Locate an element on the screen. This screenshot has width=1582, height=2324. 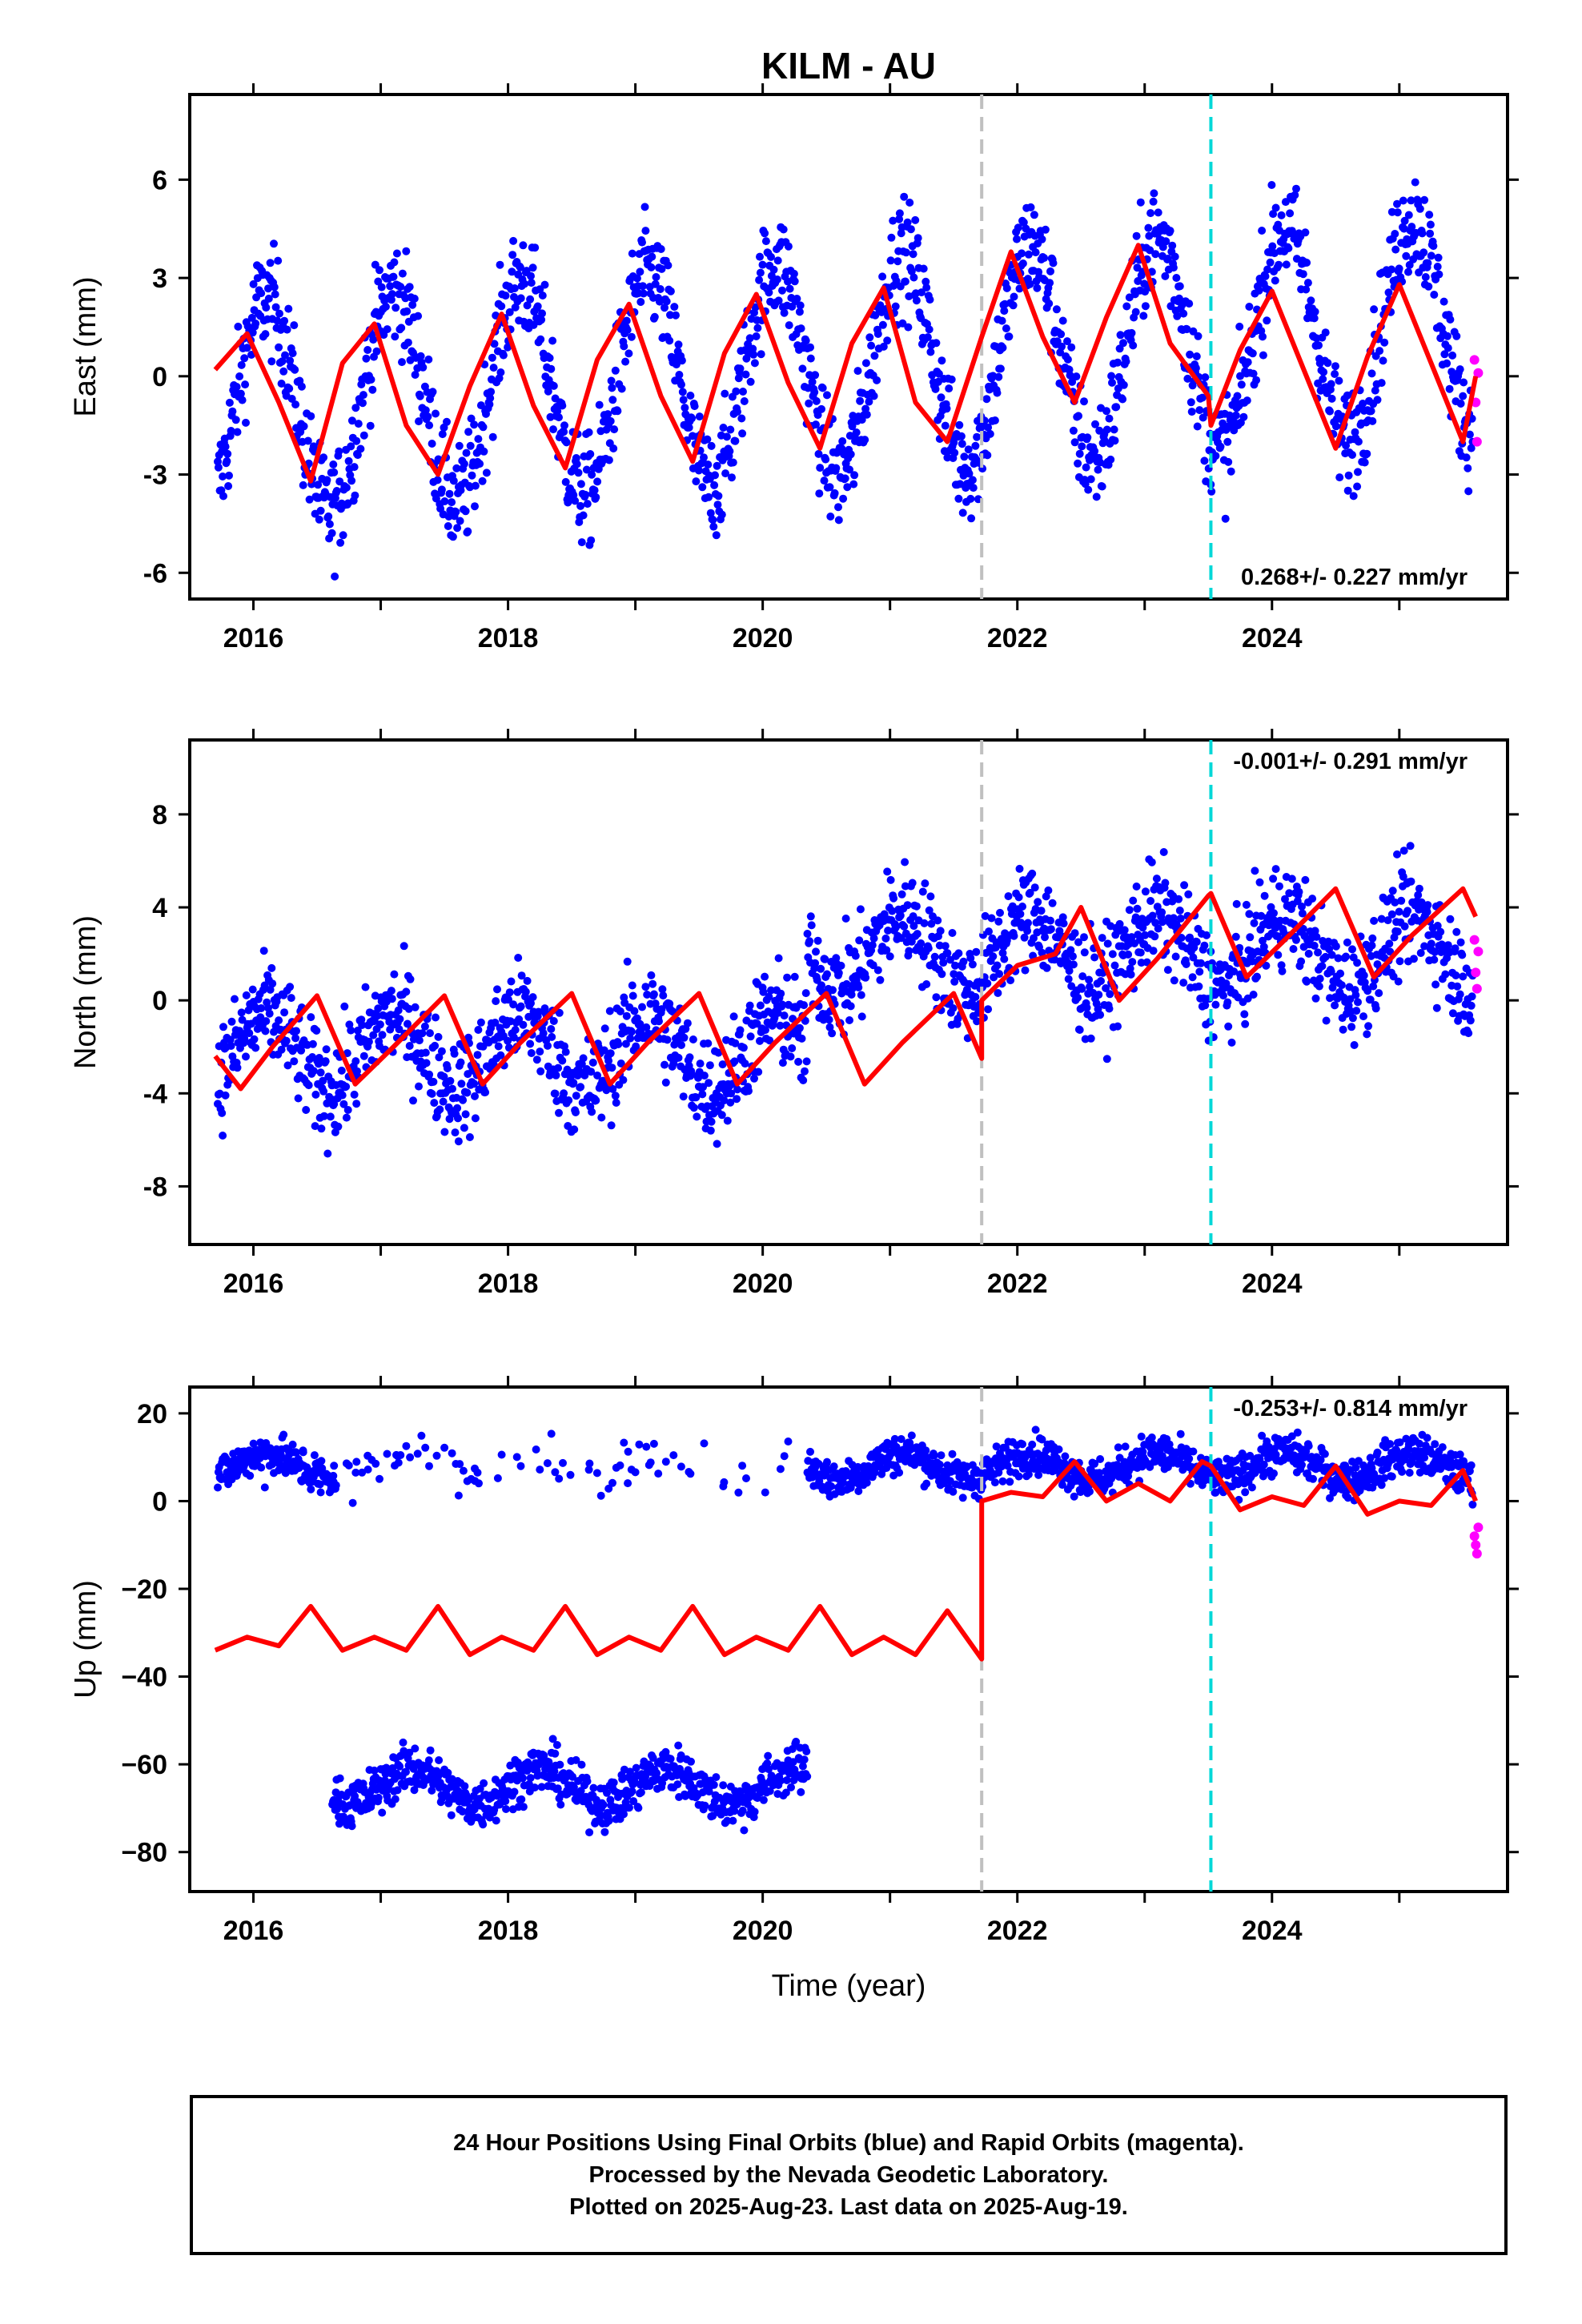
y-axis-label: North (mm) is located at coordinates (86, 992).